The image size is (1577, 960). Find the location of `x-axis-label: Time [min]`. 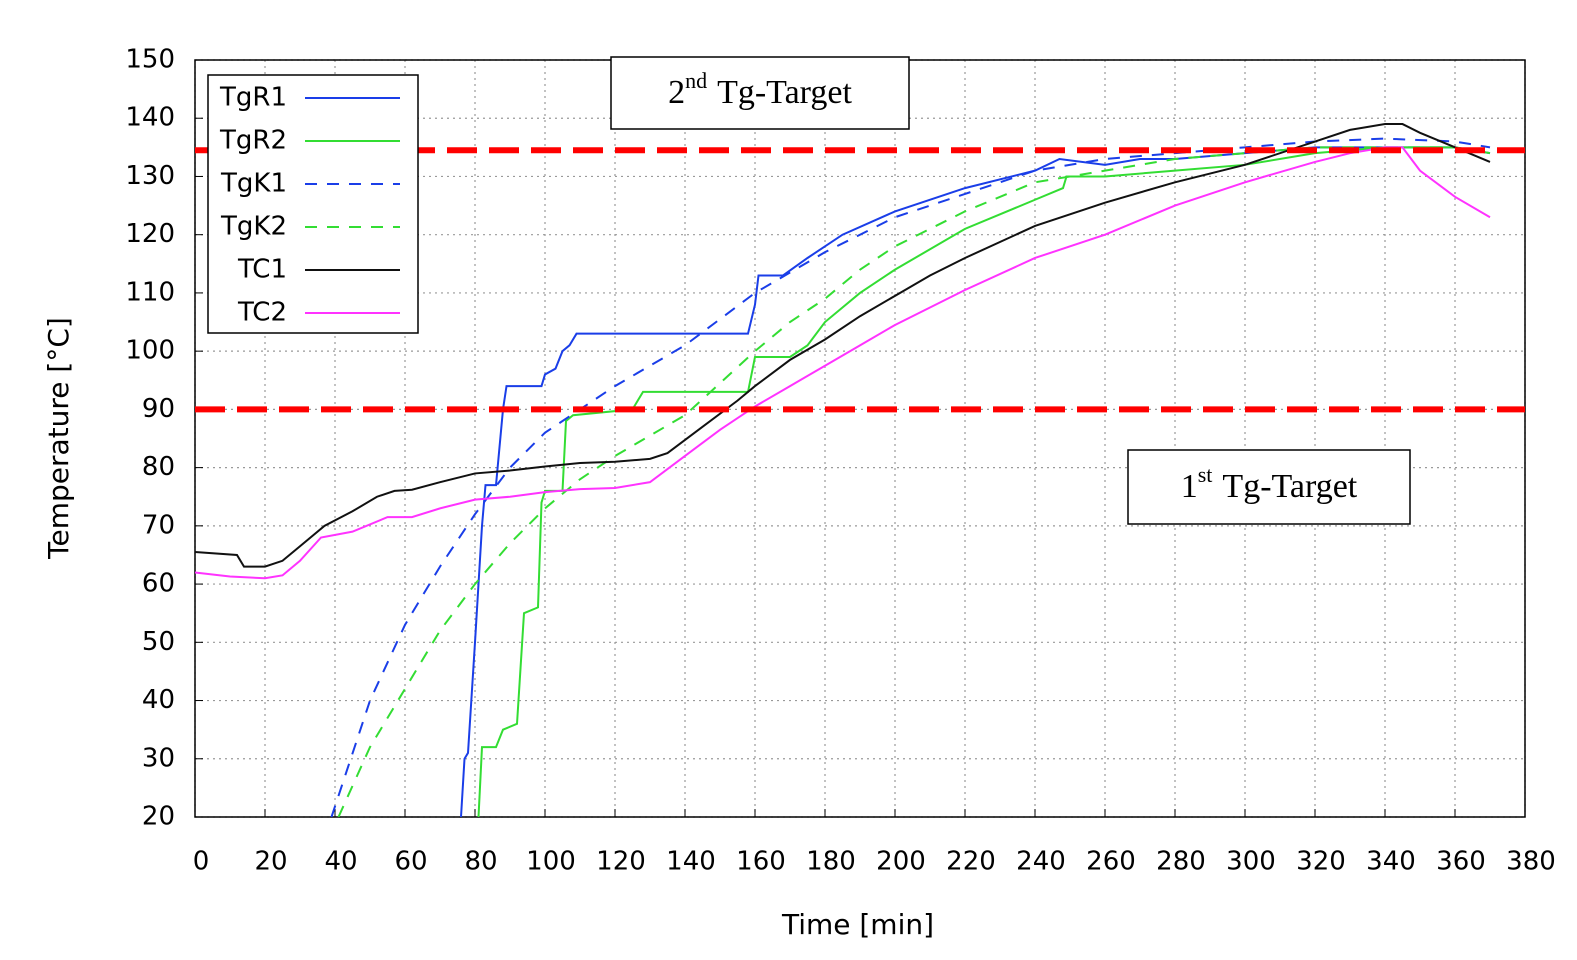

x-axis-label: Time [min] is located at coordinates (857, 924).